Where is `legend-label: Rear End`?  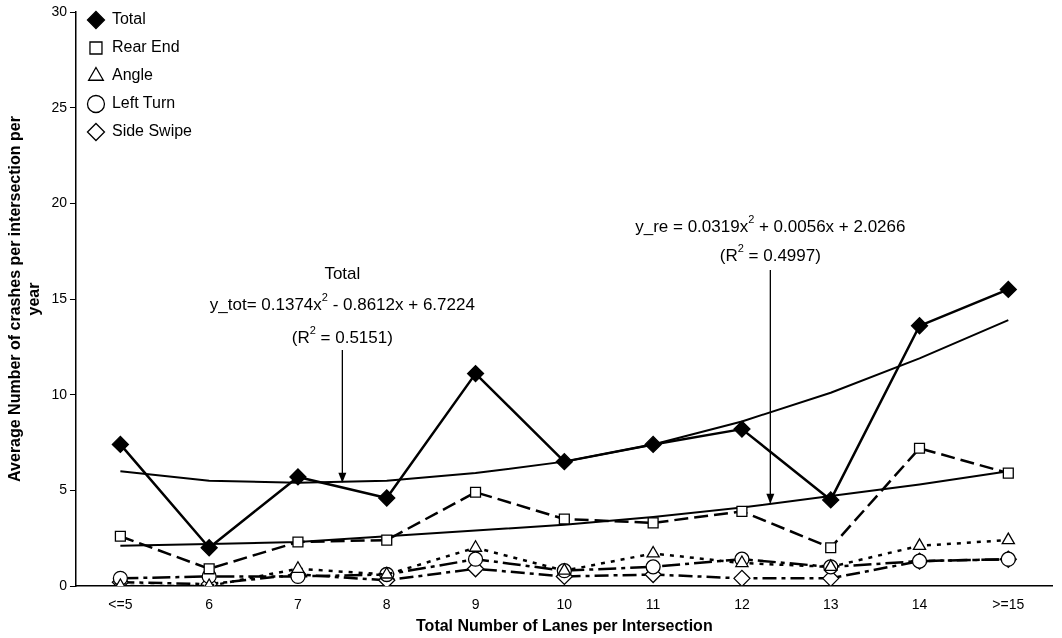 legend-label: Rear End is located at coordinates (145, 47).